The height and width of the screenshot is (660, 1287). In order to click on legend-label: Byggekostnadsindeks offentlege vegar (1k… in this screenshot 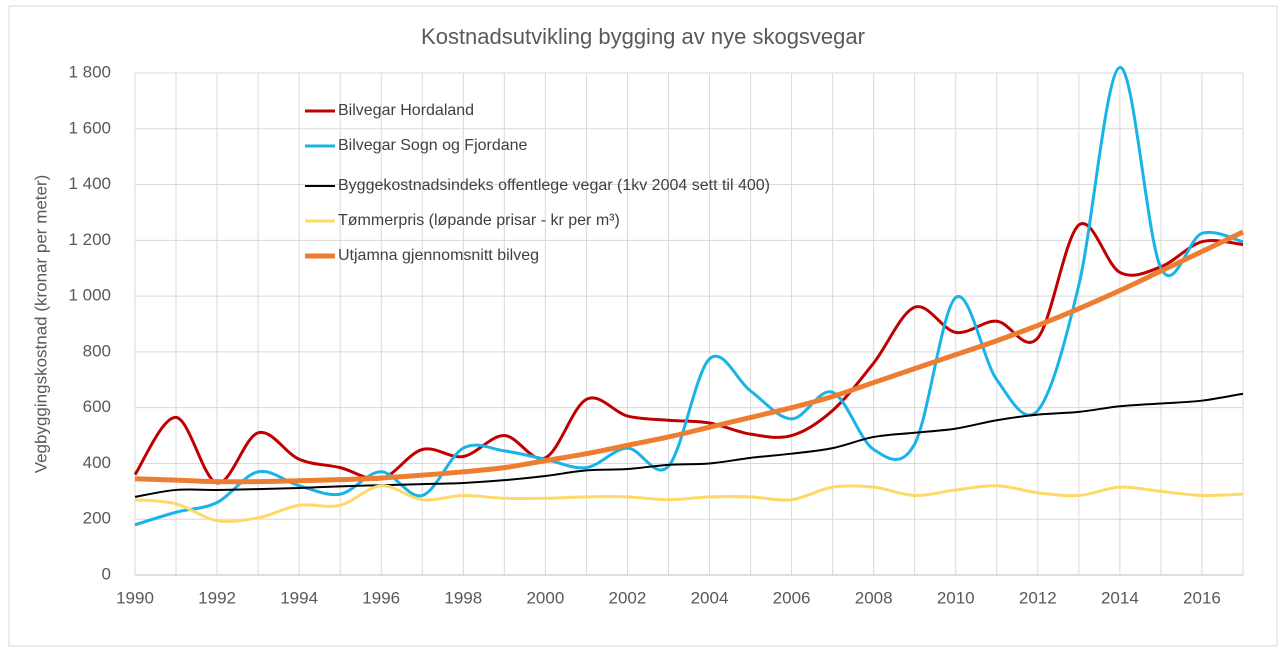, I will do `click(554, 185)`.